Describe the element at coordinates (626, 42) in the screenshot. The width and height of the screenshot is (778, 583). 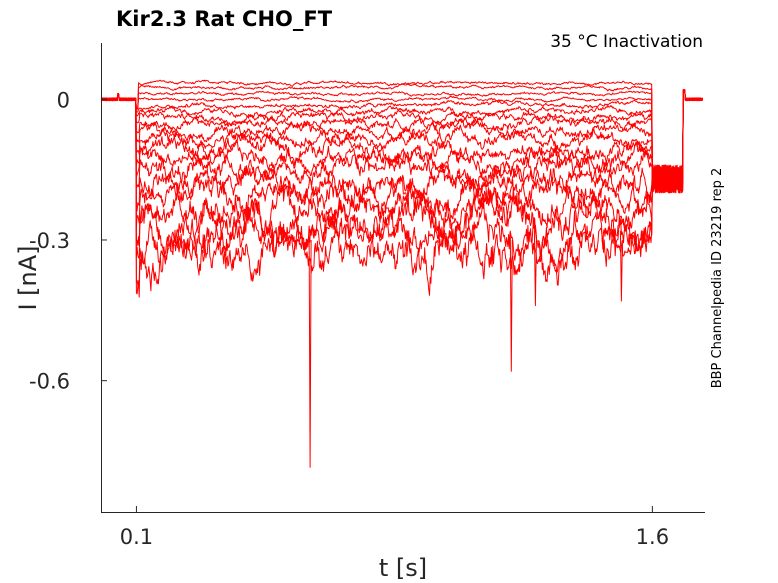
I see `chart-subtitle: 35 °C Inactivation` at that location.